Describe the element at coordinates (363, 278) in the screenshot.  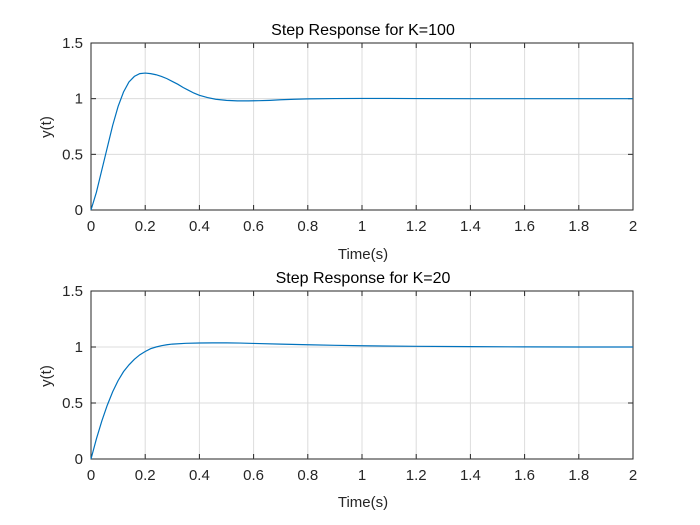
I see `chart-title: Step Response for K=20` at that location.